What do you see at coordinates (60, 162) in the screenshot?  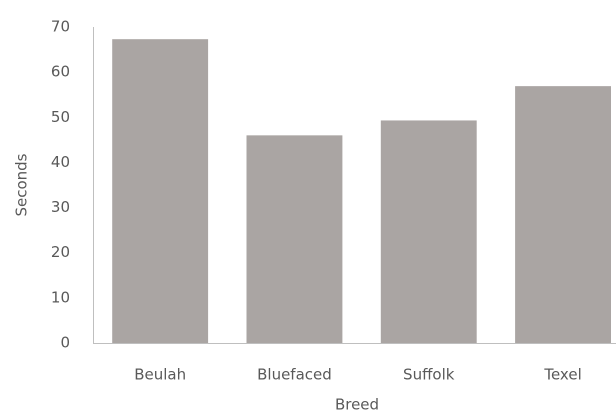 I see `y-tick-label: 40` at bounding box center [60, 162].